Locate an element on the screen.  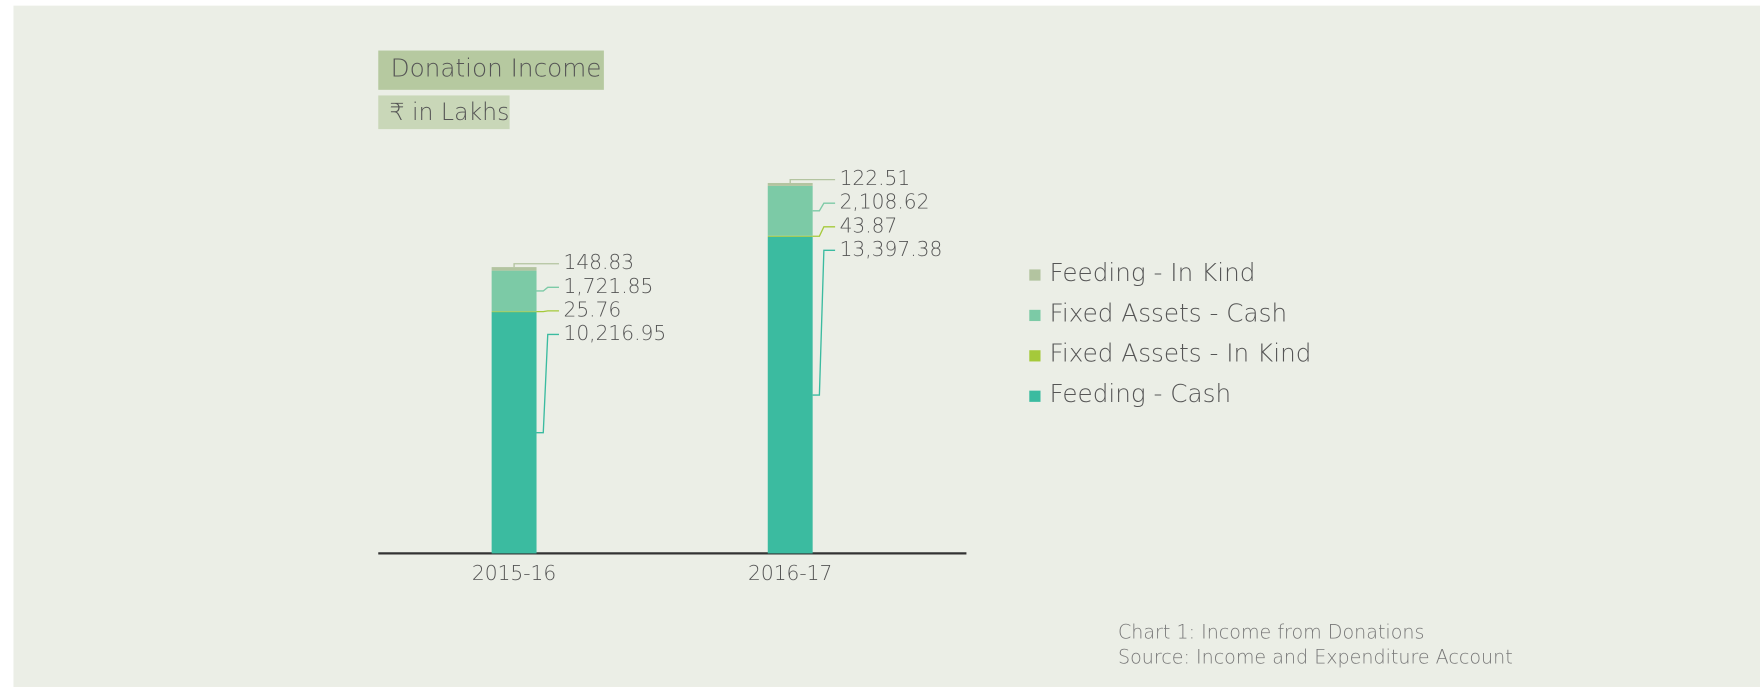
data-label: 122.51 is located at coordinates (875, 178).